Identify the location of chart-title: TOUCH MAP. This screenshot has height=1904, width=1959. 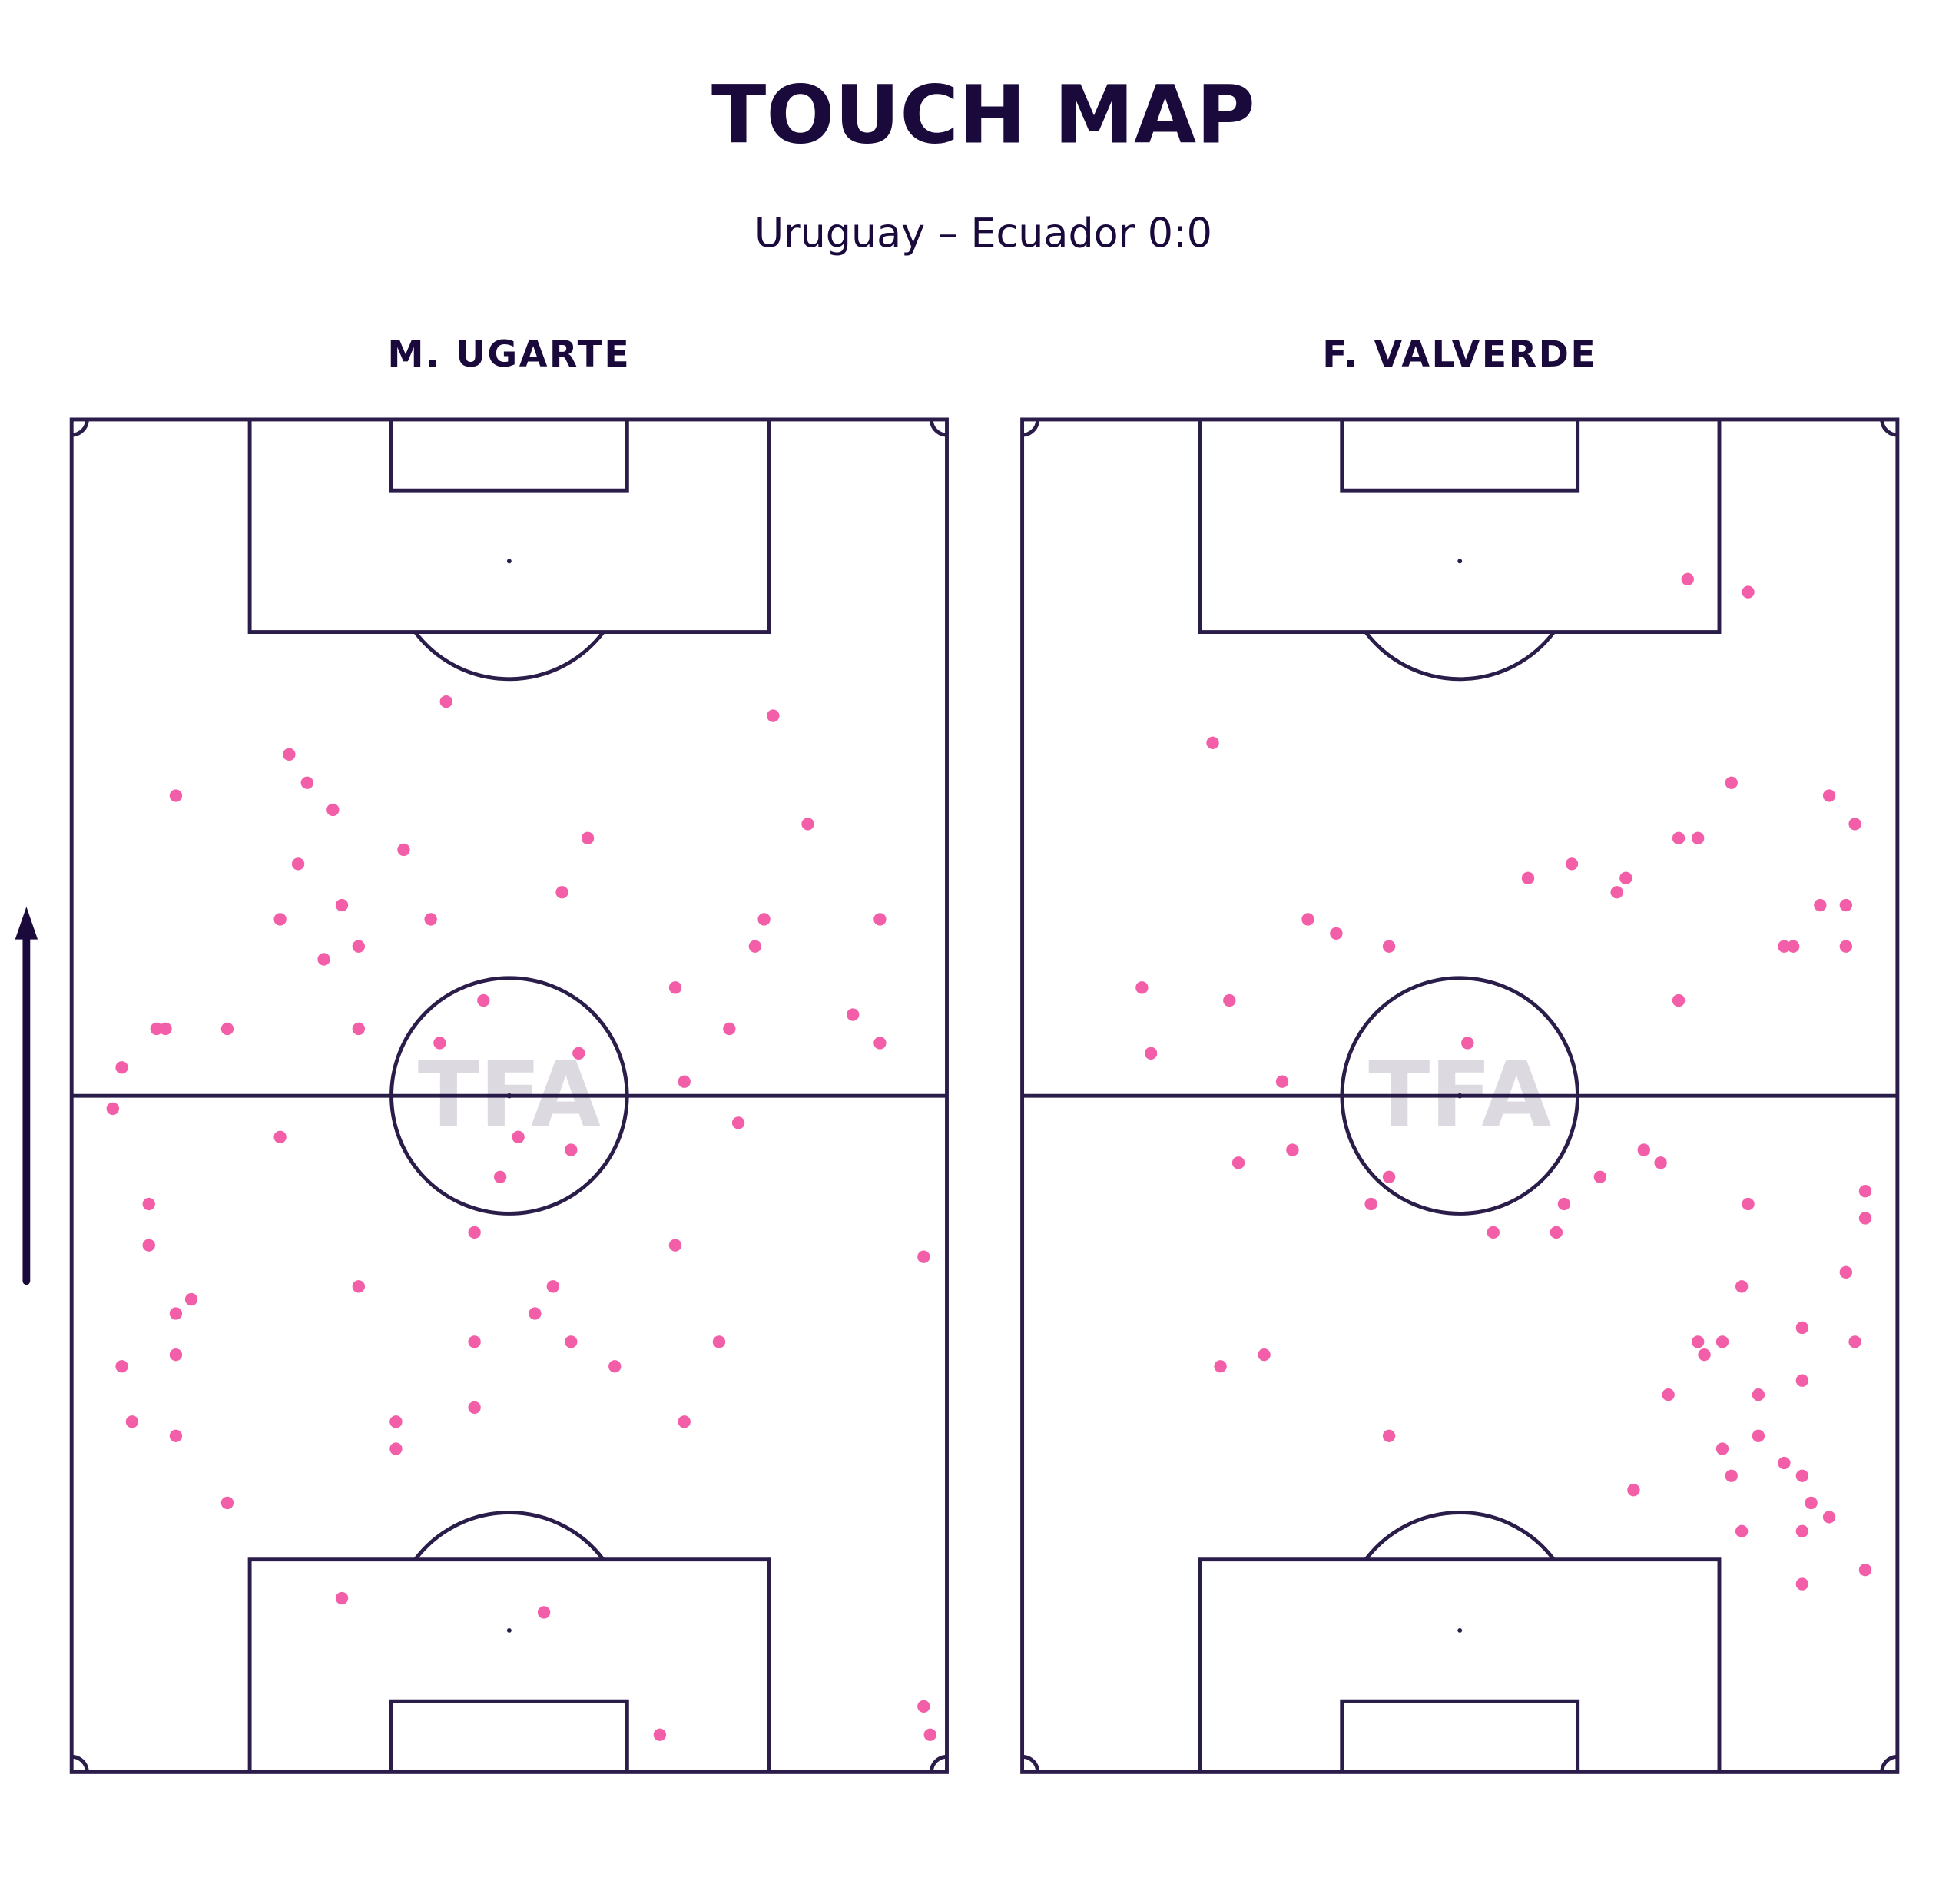
(983, 115).